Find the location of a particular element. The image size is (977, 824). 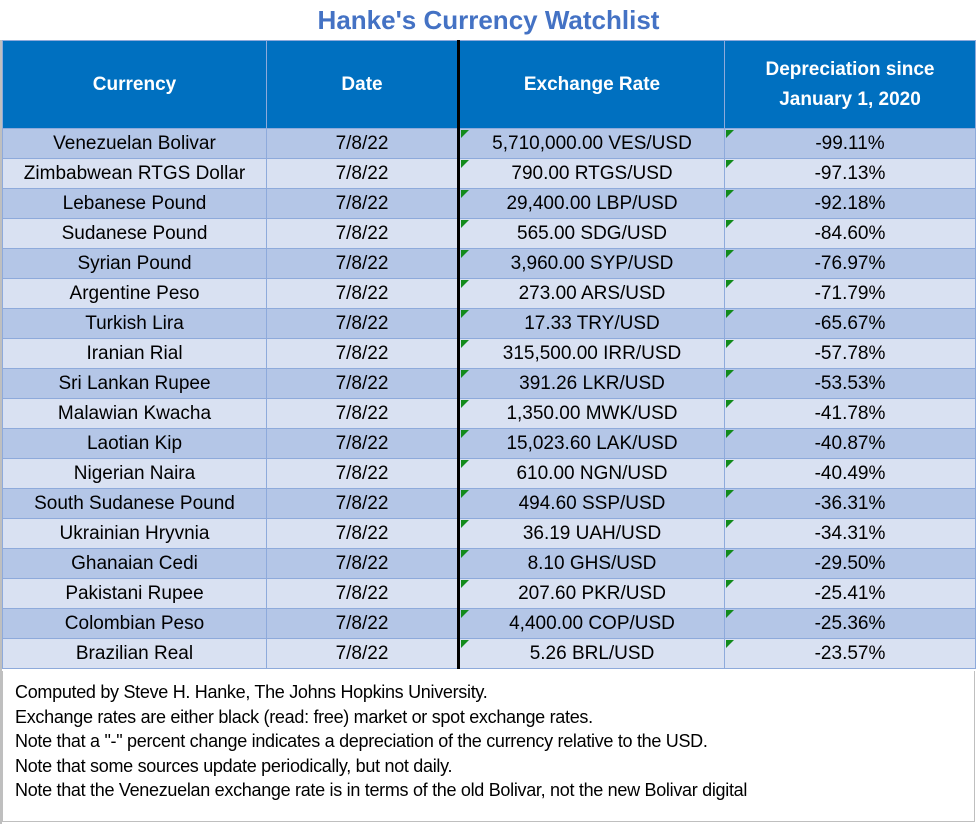

cell-depreciation-text: -40.87% is located at coordinates (850, 443).